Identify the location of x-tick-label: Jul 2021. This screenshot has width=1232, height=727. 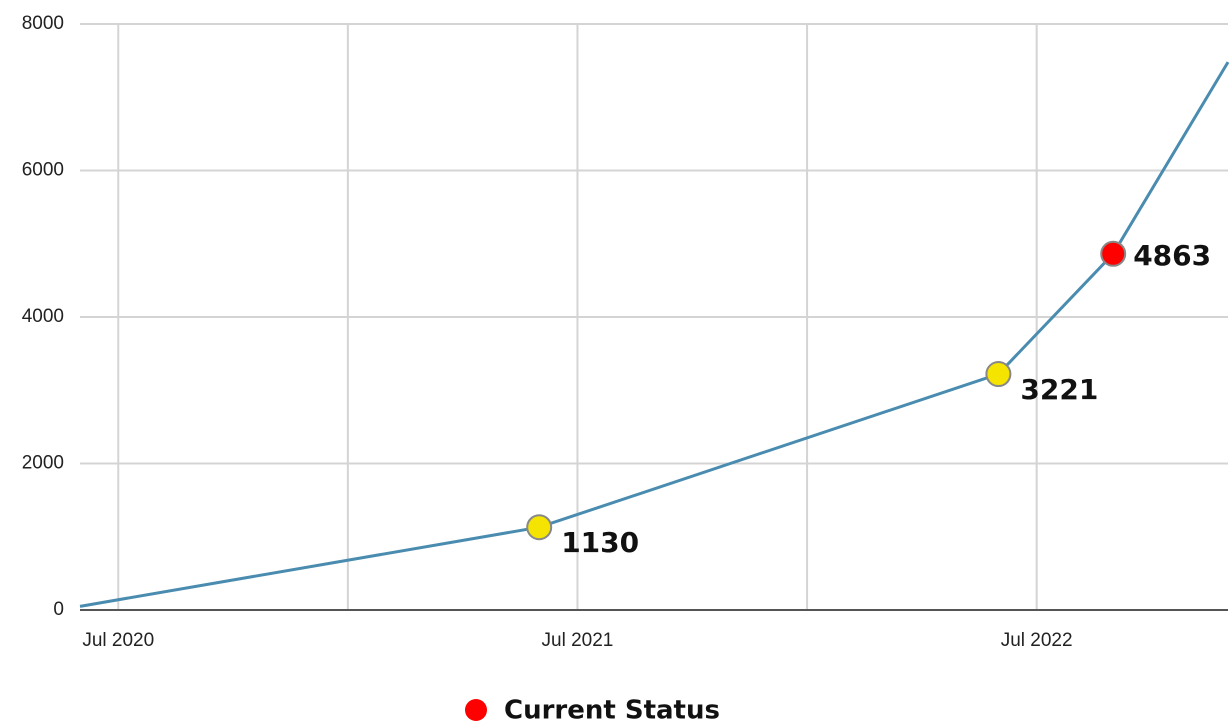
(578, 640).